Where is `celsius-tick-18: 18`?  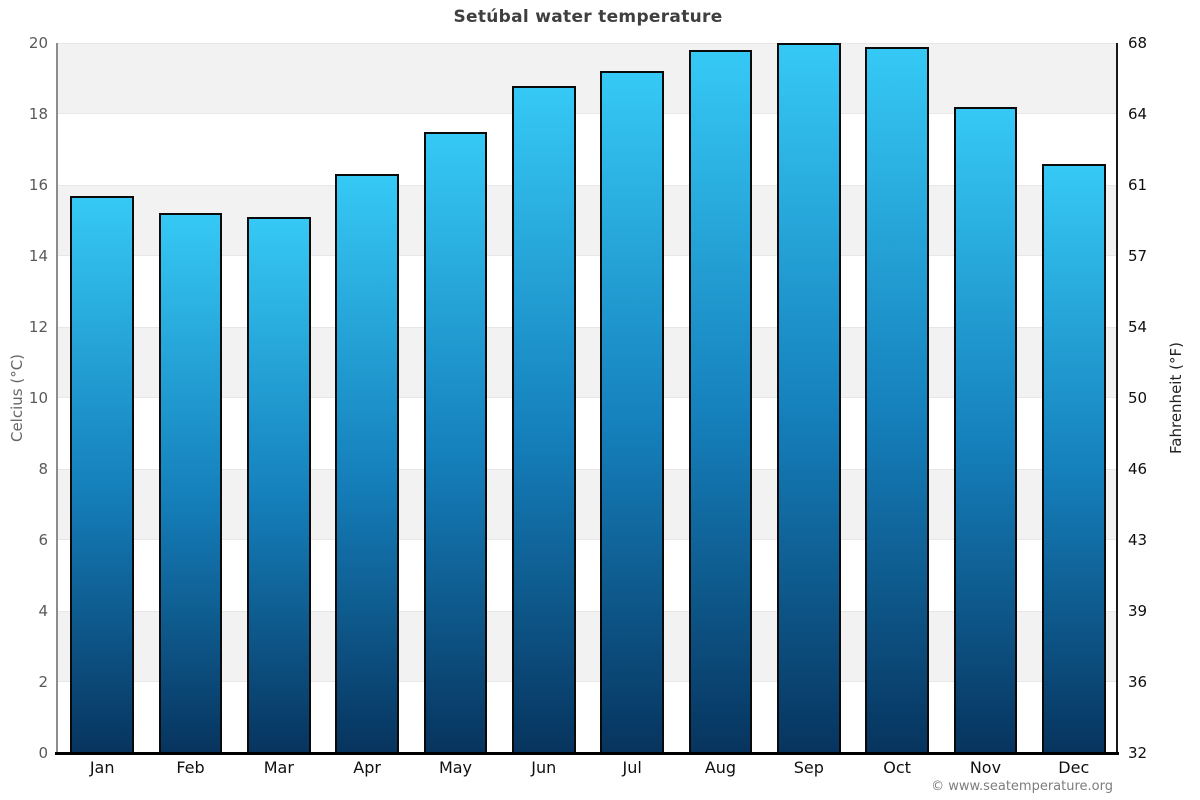
celsius-tick-18: 18 is located at coordinates (38, 114).